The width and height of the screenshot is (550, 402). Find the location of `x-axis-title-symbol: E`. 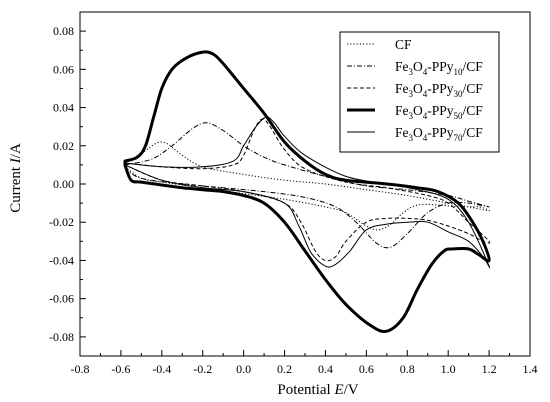

x-axis-title-symbol: E is located at coordinates (338, 390).